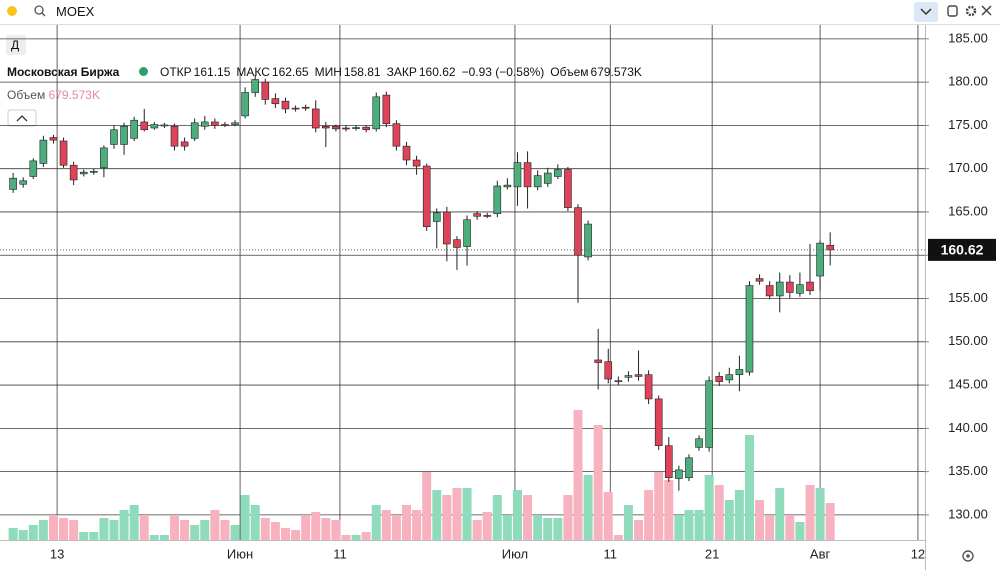 The height and width of the screenshot is (570, 1000). I want to click on y-tick-label: 145.00, so click(968, 384).